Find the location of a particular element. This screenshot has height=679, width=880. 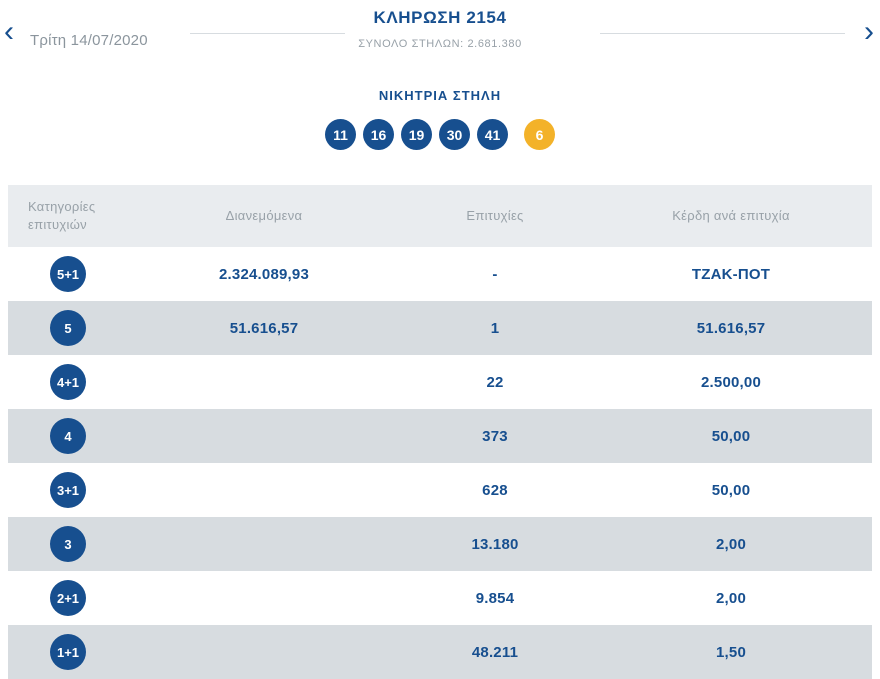

category-cell: 4+1 is located at coordinates (68, 382).